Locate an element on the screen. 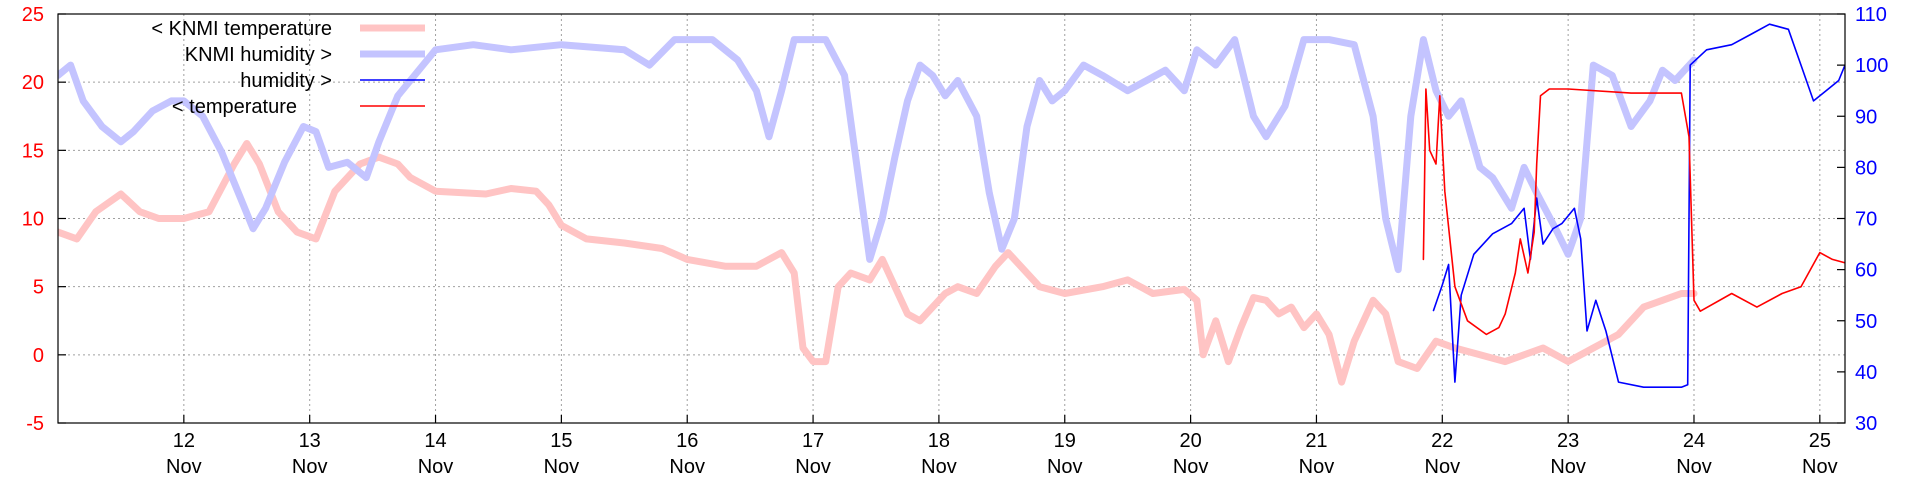  tick-label-right: 90 is located at coordinates (1866, 117).